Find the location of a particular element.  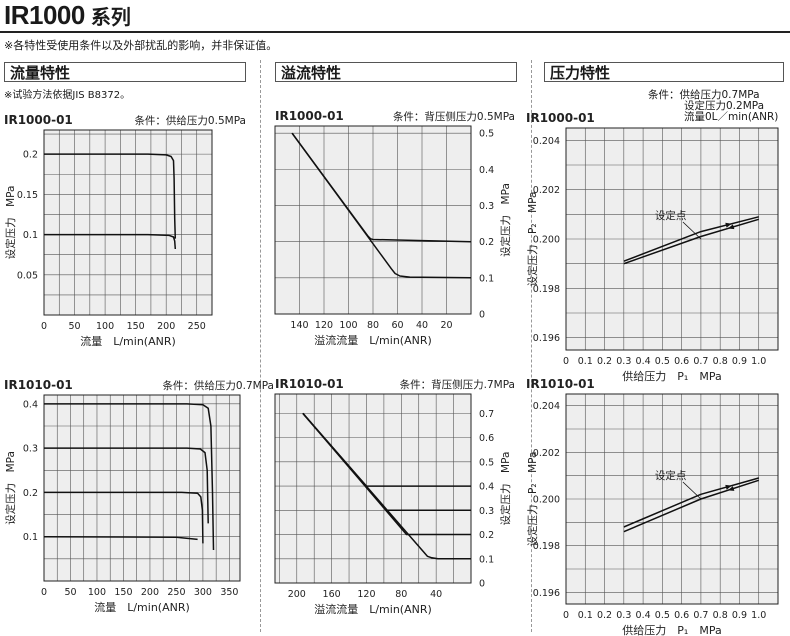

column-divider is located at coordinates (531, 346).